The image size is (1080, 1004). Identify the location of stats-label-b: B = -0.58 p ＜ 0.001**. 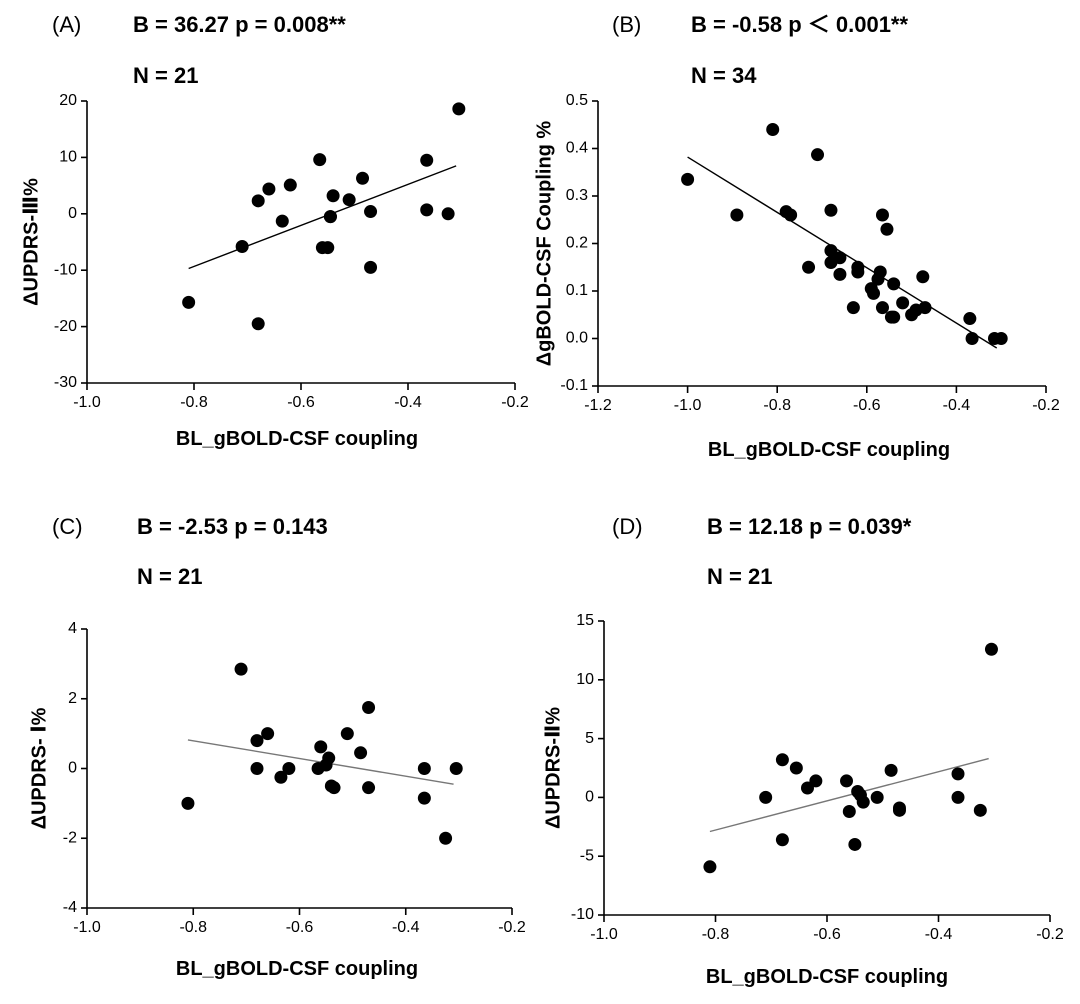
(799, 24).